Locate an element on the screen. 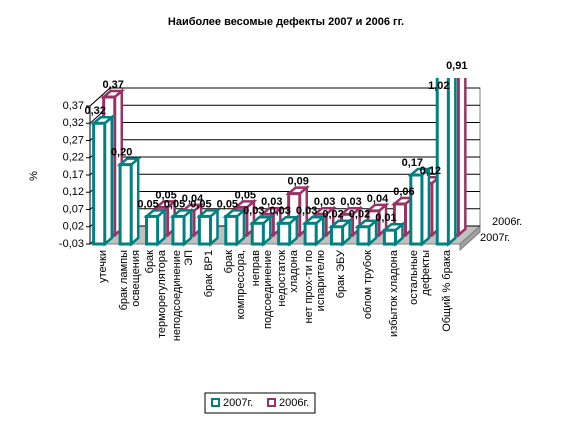  x-tick-label: облом трубок is located at coordinates (367, 285).